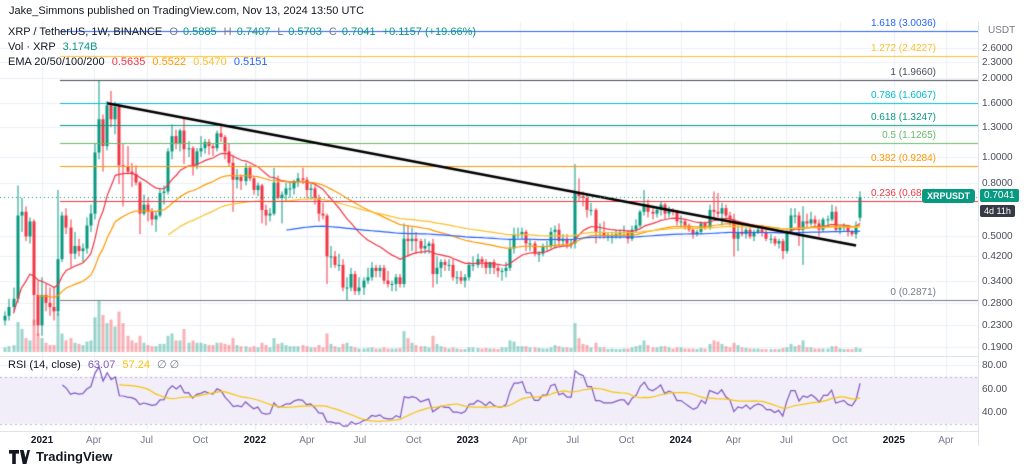 This screenshot has height=473, width=1024. I want to click on high-label: H, so click(227, 32).